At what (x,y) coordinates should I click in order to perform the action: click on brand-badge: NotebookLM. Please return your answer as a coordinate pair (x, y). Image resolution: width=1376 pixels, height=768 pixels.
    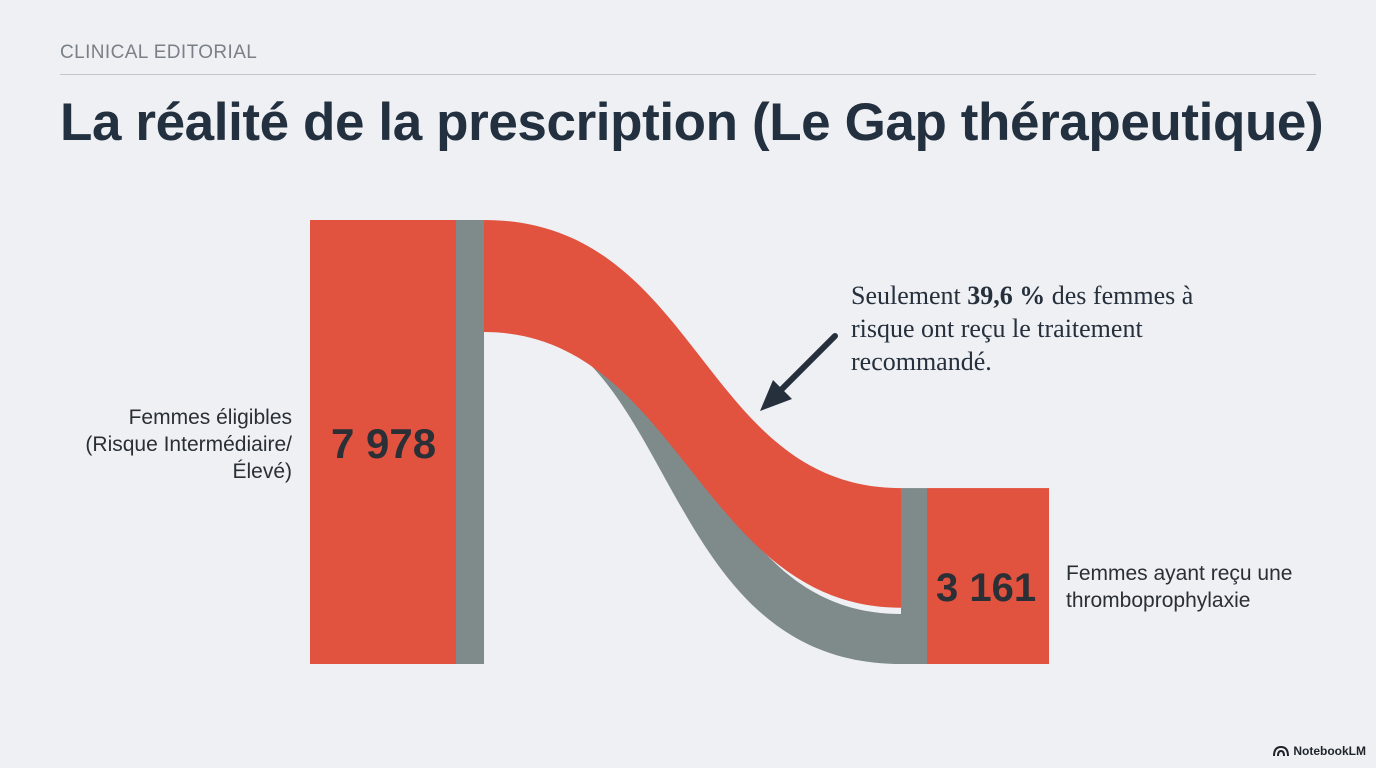
    Looking at the image, I should click on (1319, 751).